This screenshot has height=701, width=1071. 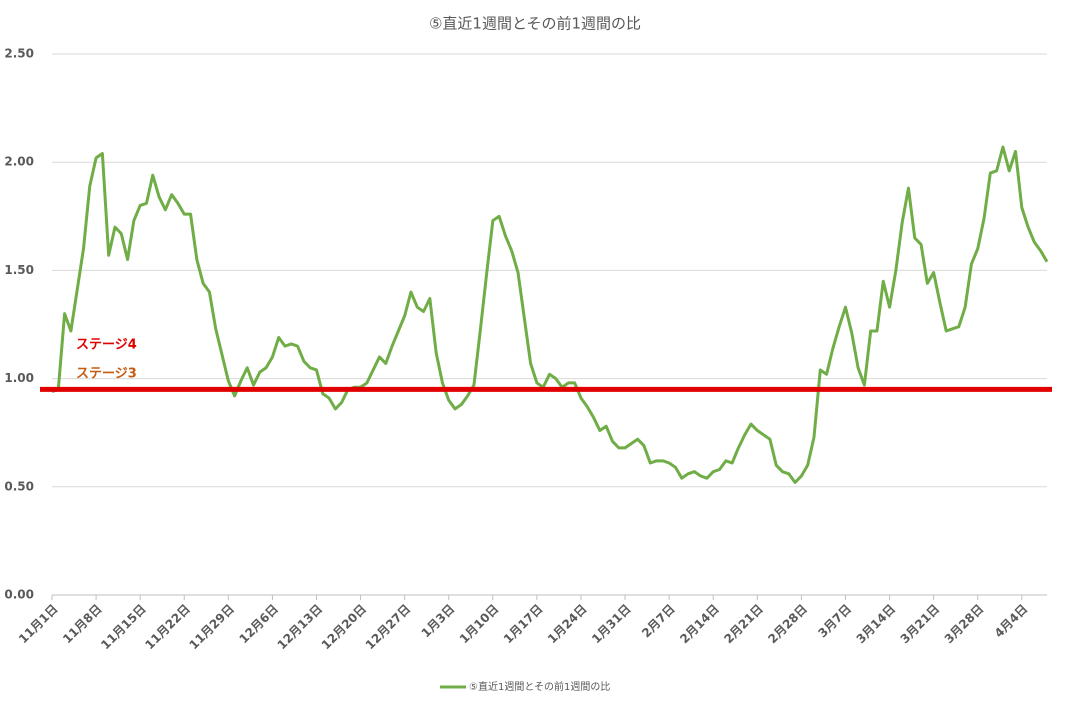 What do you see at coordinates (388, 627) in the screenshot?
I see `x-tick-label: 12月27日` at bounding box center [388, 627].